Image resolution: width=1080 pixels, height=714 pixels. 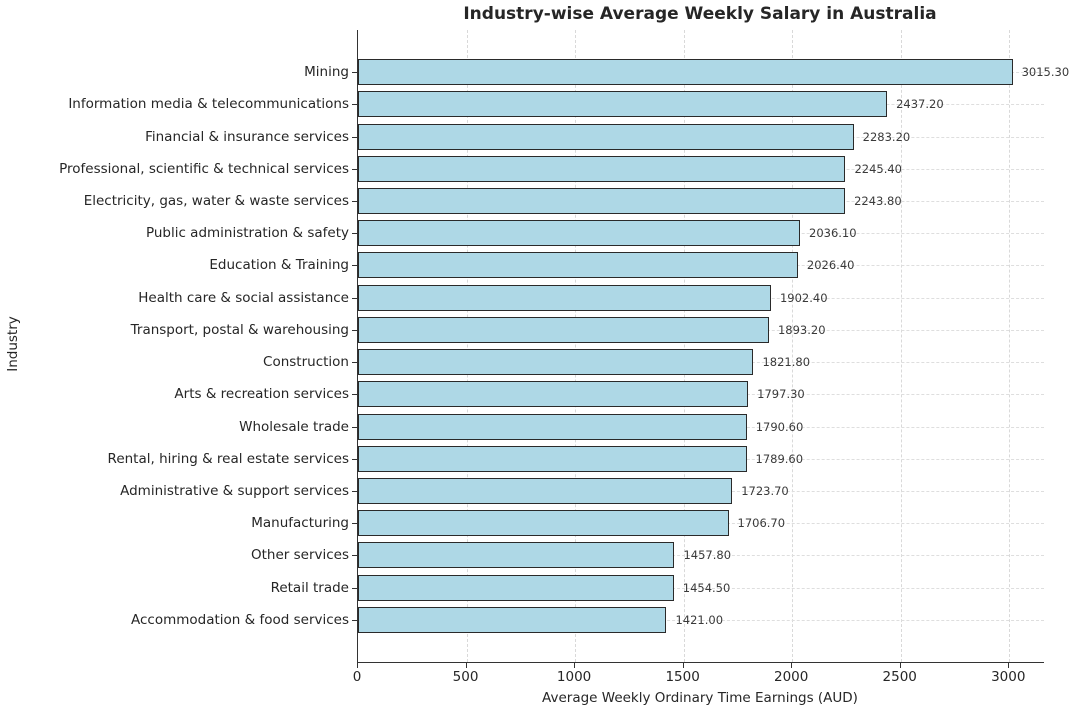 What do you see at coordinates (247, 233) in the screenshot?
I see `y-tick-label: Public administration & safety` at bounding box center [247, 233].